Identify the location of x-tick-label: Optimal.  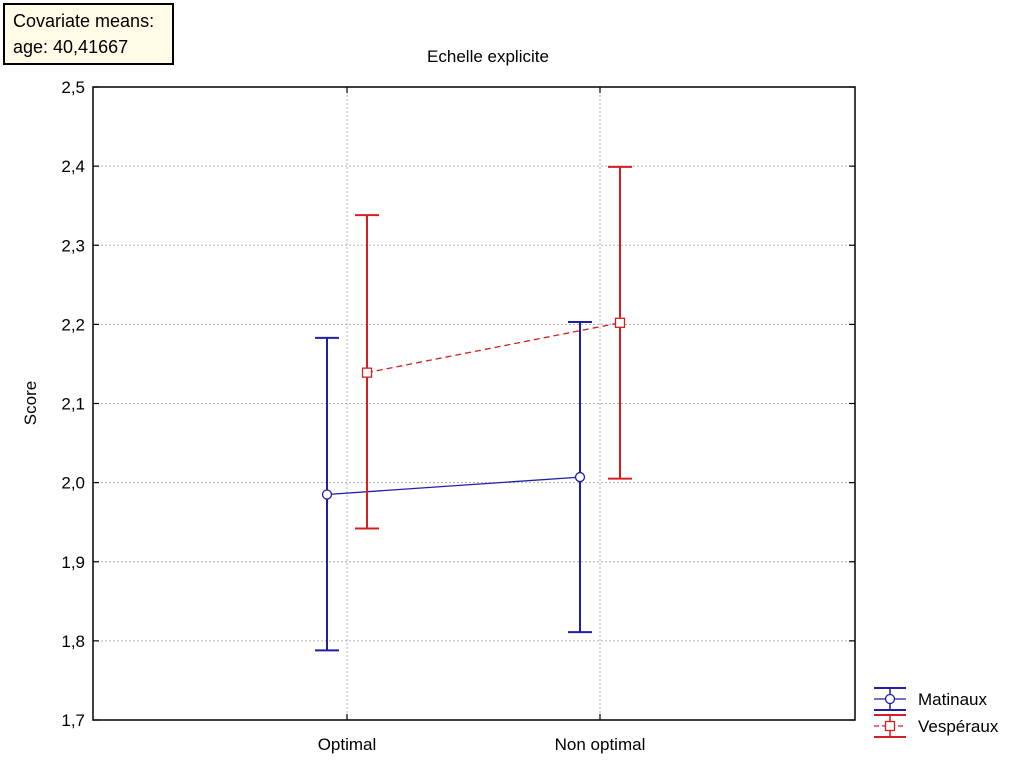
(347, 744).